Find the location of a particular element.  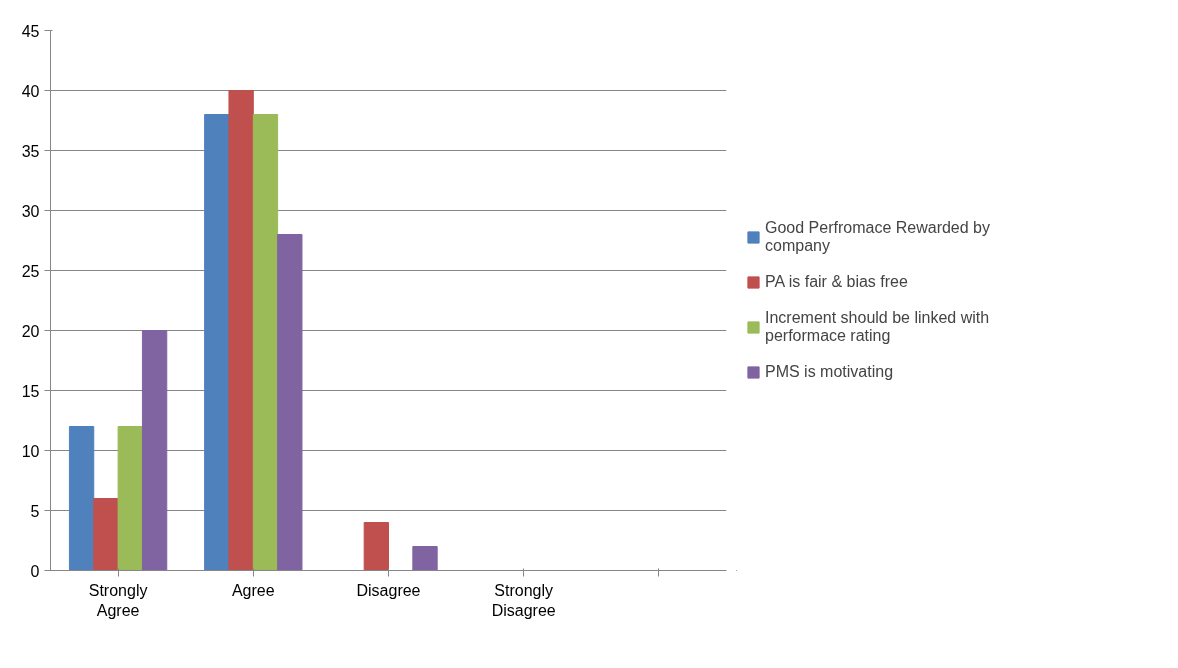

y-tick-label: 45 is located at coordinates (30, 31).